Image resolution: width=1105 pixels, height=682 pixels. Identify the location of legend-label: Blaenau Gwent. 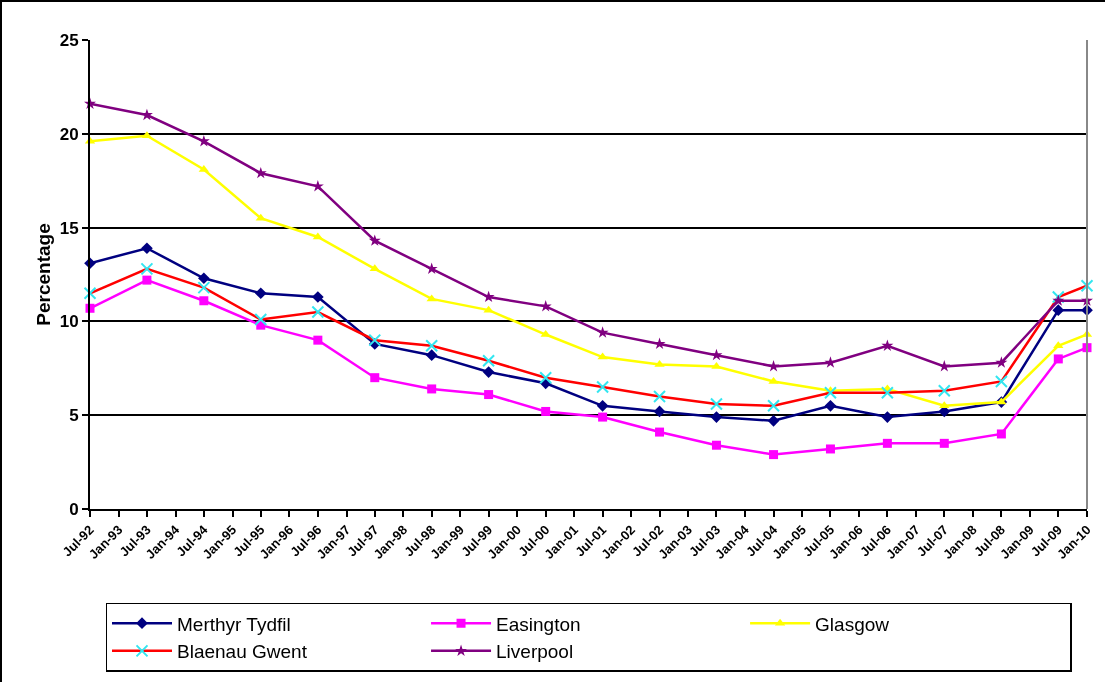
(242, 652).